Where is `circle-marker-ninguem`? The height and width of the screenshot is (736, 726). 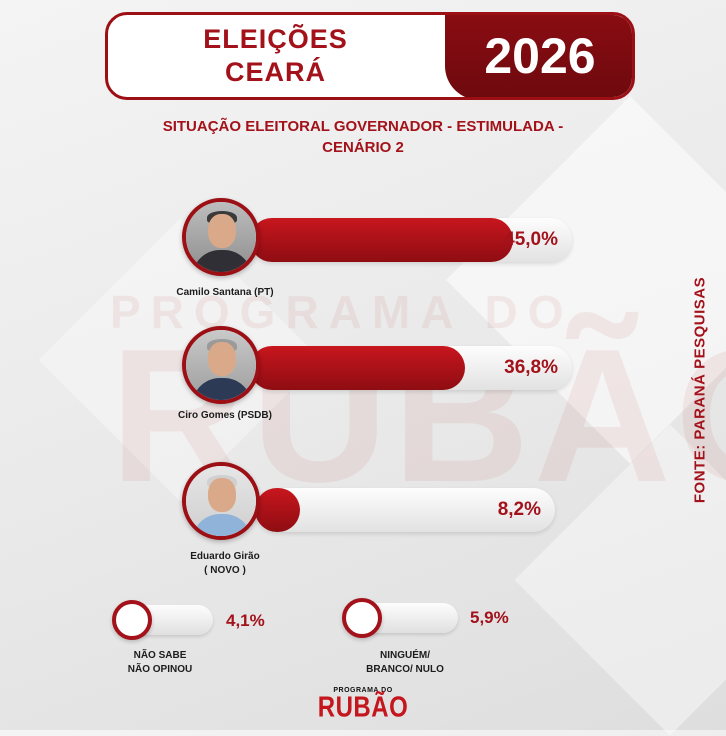 circle-marker-ninguem is located at coordinates (362, 618).